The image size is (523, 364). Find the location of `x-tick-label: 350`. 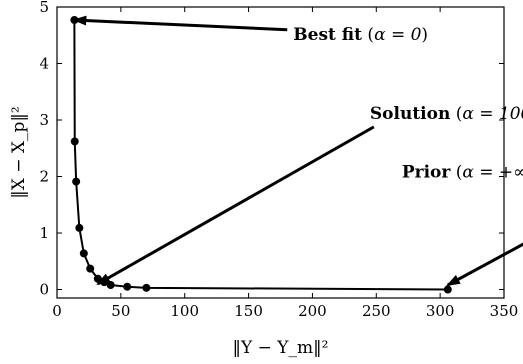

x-tick-label: 350 is located at coordinates (504, 311).